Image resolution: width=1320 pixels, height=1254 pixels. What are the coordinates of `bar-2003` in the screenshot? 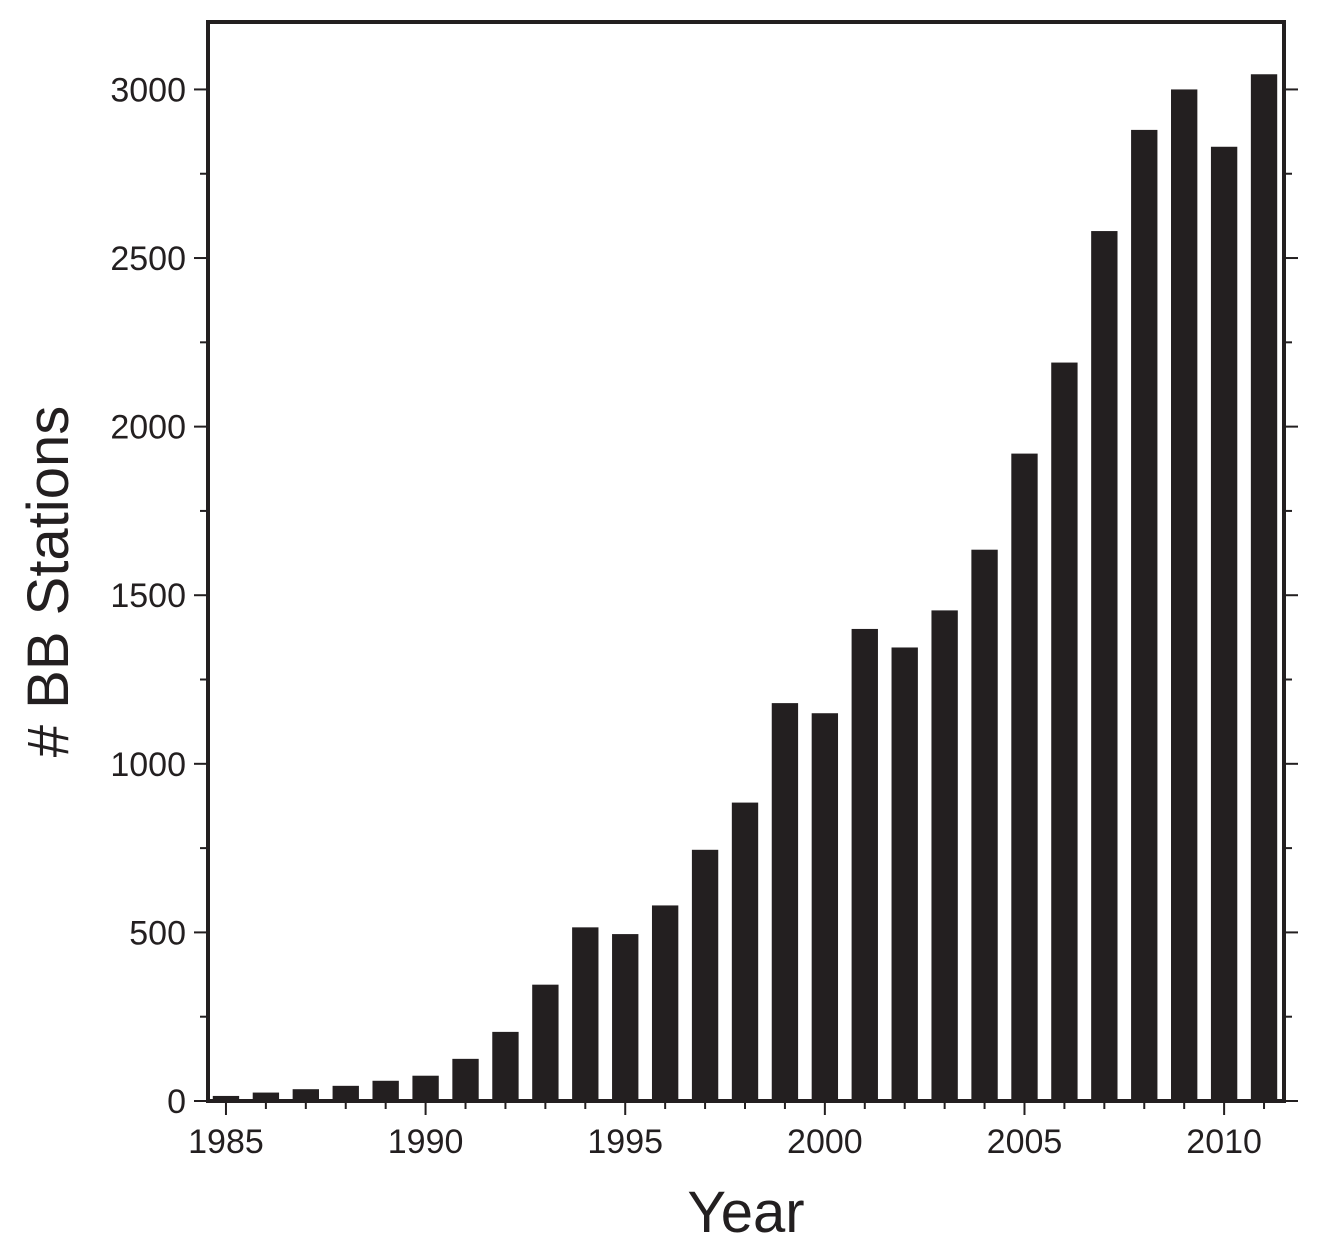 It's located at (944, 855).